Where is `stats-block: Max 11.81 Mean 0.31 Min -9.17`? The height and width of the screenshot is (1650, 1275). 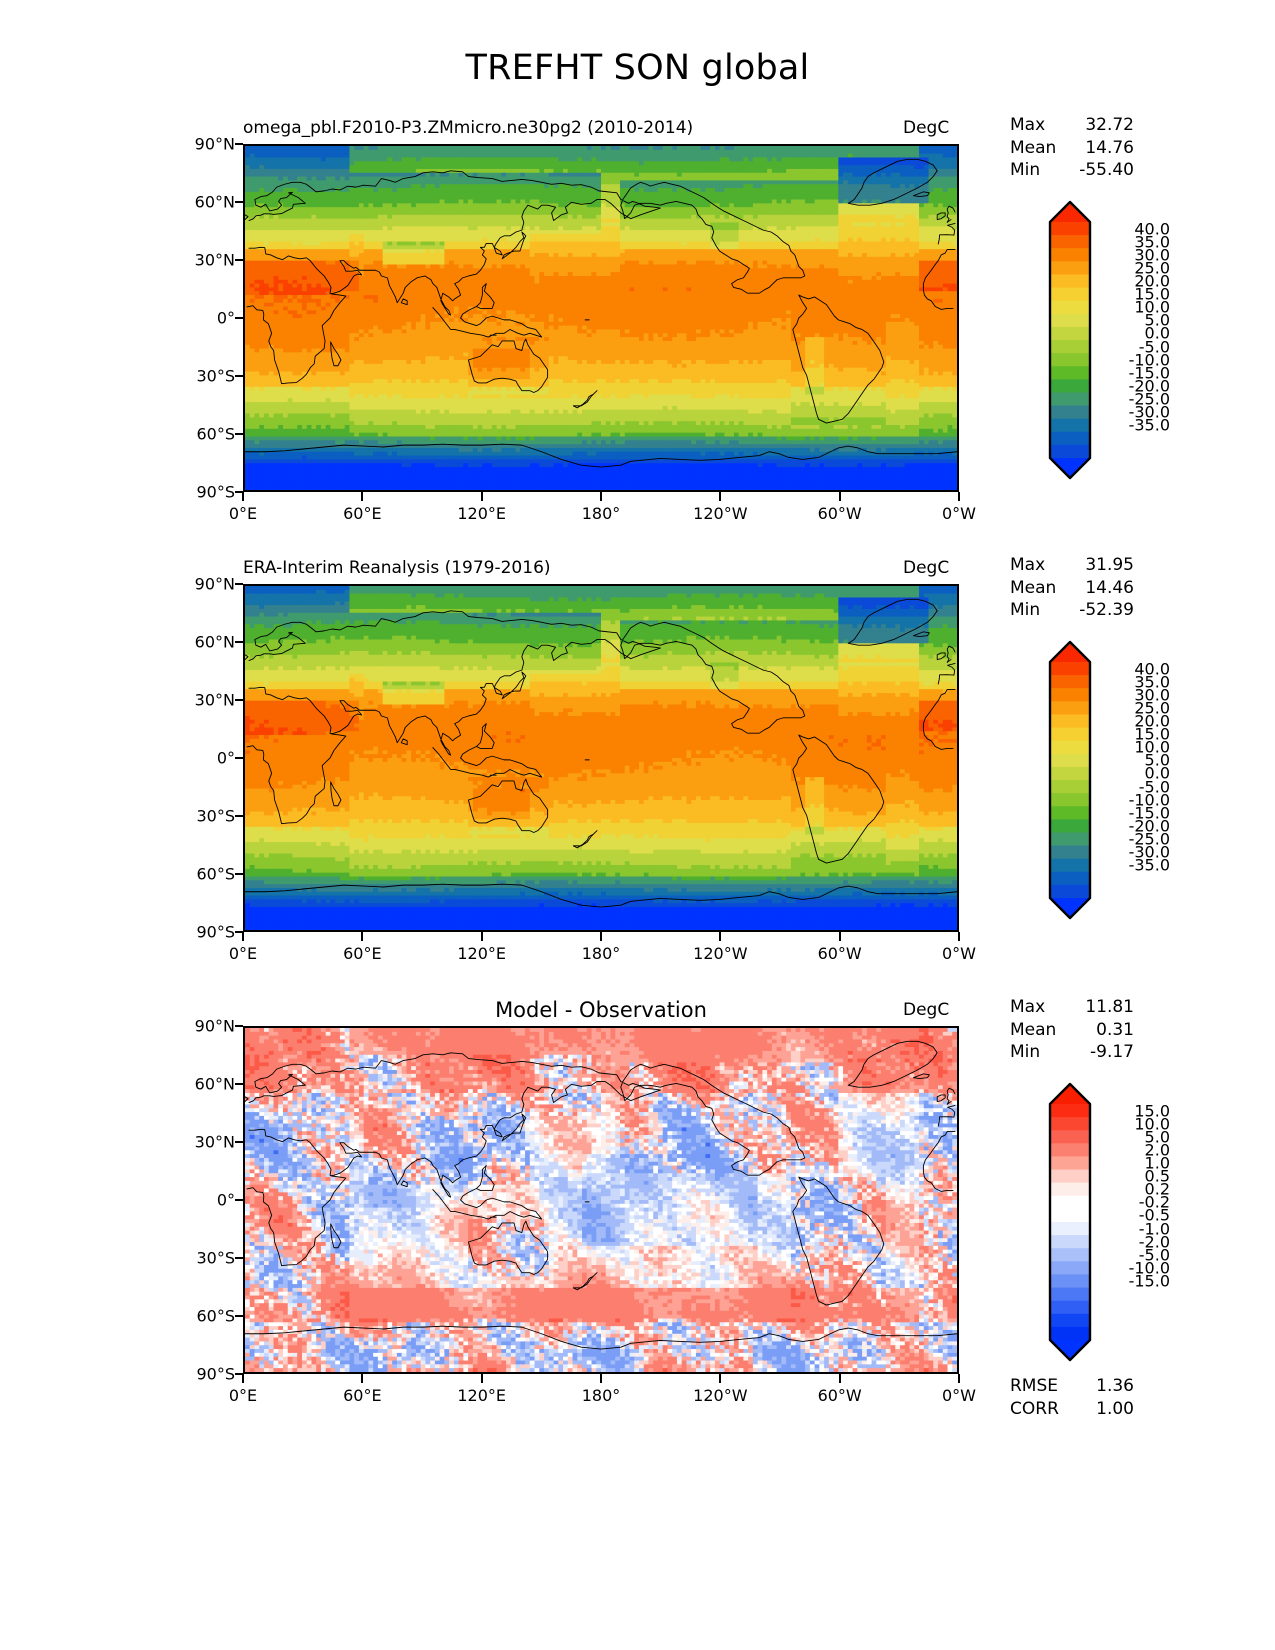 stats-block: Max 11.81 Mean 0.31 Min -9.17 is located at coordinates (1072, 1030).